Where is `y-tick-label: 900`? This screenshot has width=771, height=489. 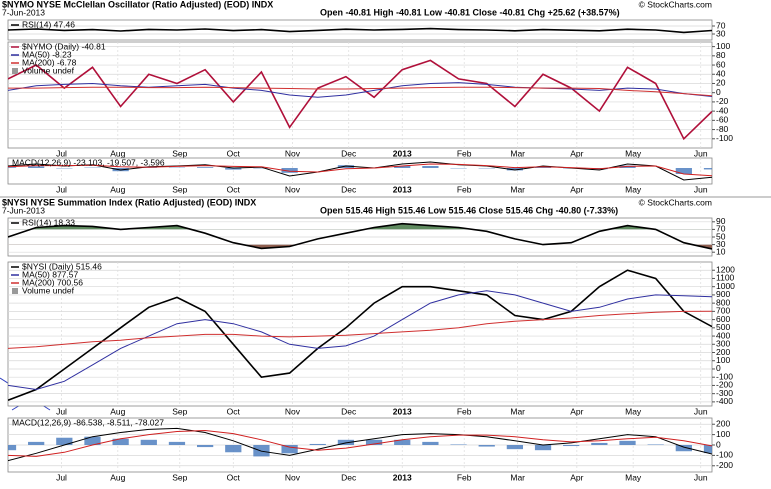 y-tick-label: 900 is located at coordinates (723, 294).